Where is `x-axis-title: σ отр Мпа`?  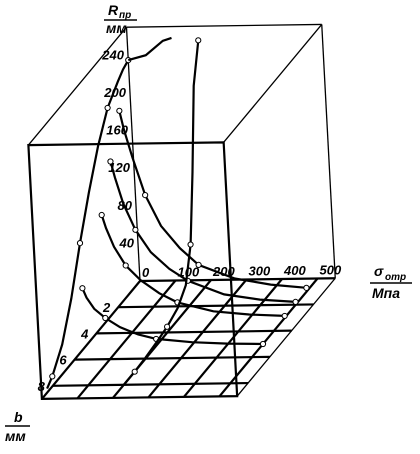
x-axis-title: σ отр Мпа is located at coordinates (391, 282).